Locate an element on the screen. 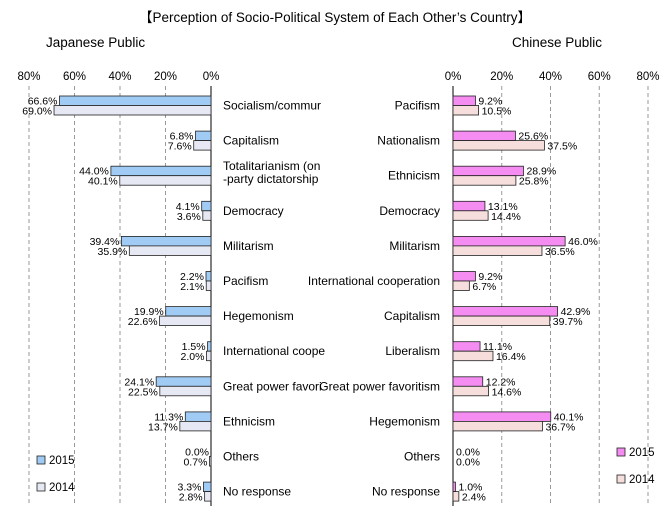 The image size is (670, 520). legend-label-japan-2015: 2015 is located at coordinates (62, 461).